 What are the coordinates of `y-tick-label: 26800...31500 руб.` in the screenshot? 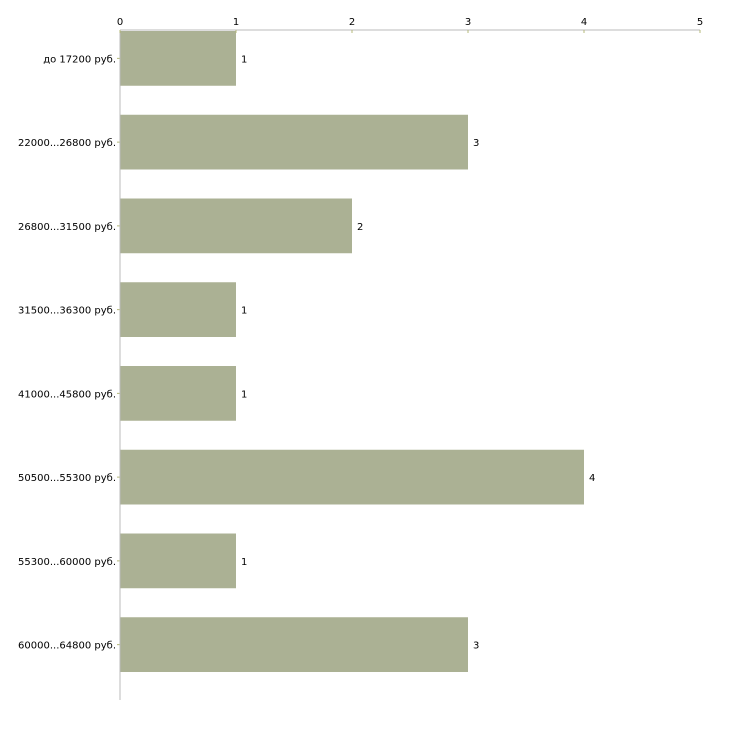 It's located at (67, 227).